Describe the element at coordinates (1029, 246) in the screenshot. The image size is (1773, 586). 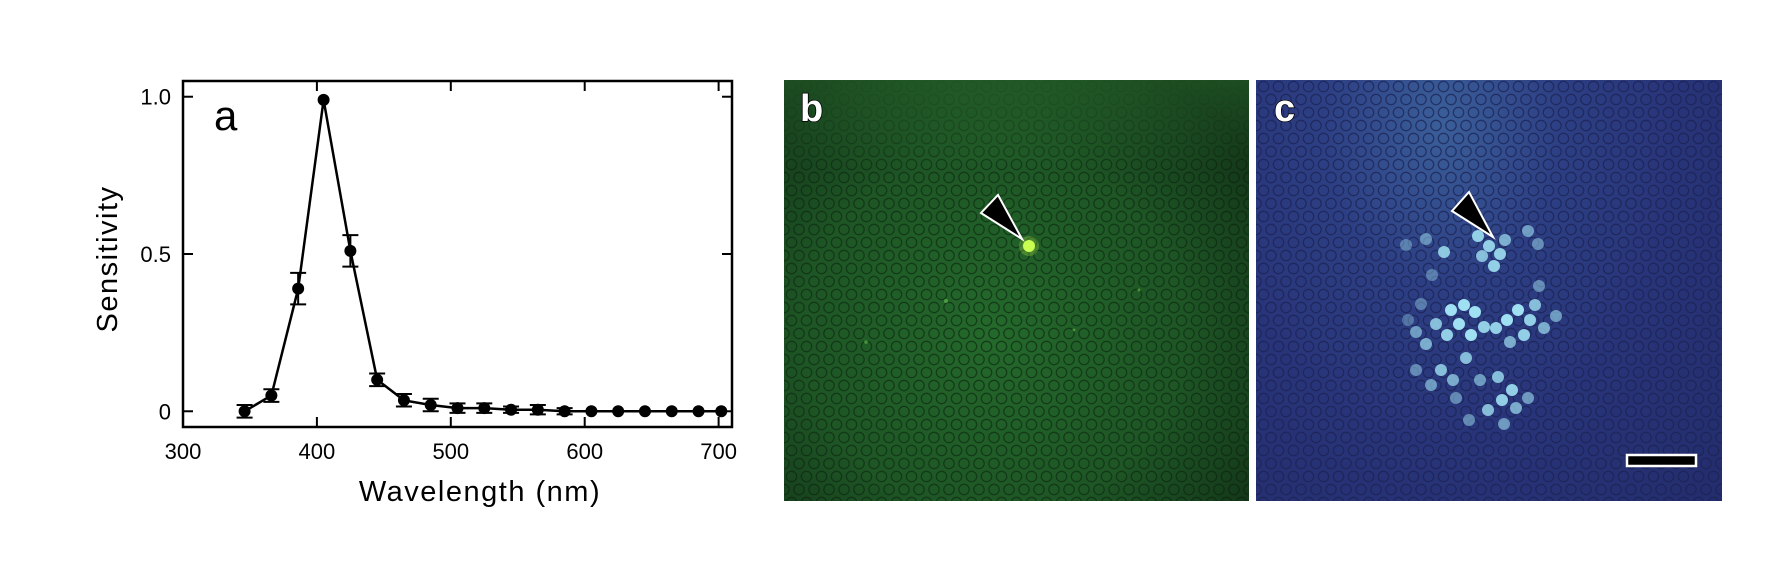
I see `marked-cell` at that location.